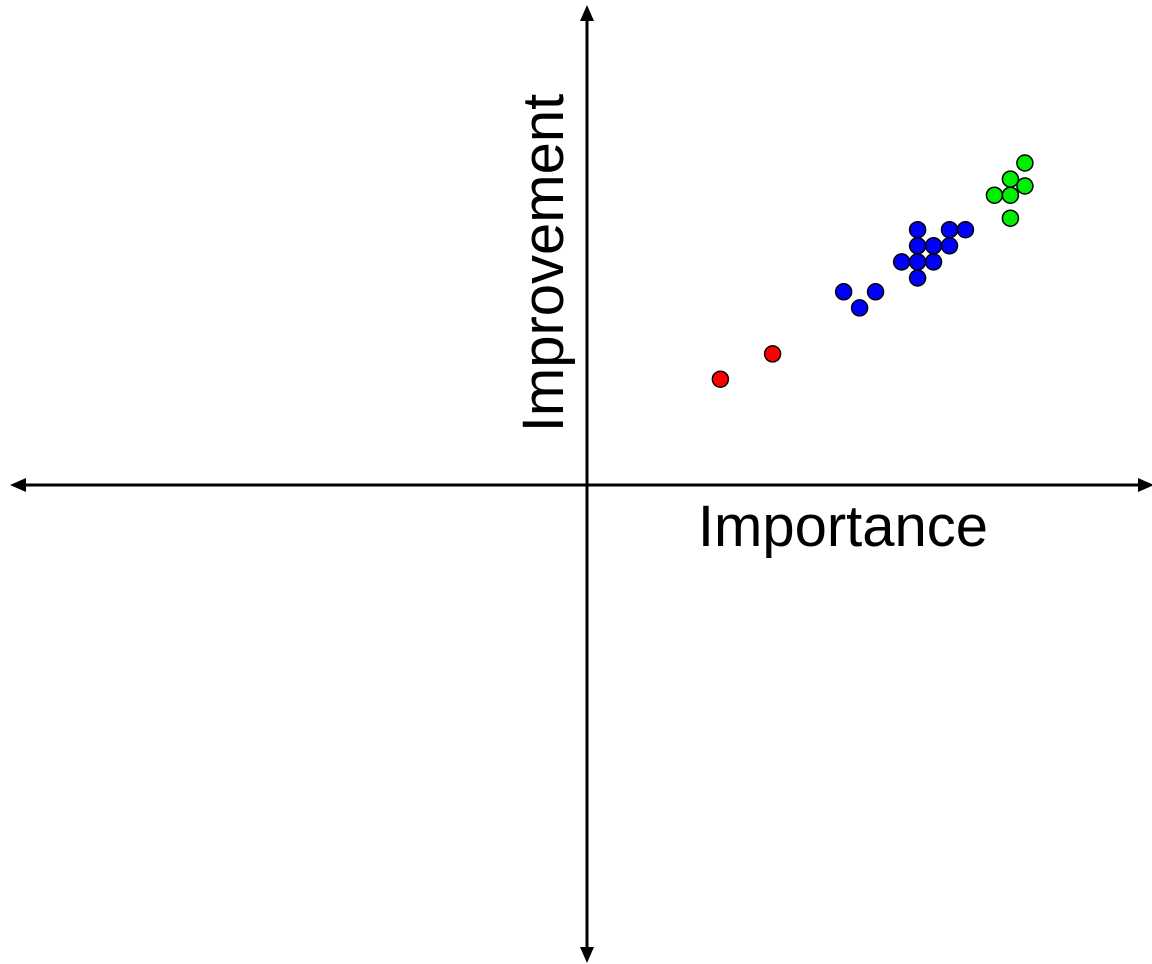 This screenshot has width=1152, height=964. What do you see at coordinates (587, 955) in the screenshot?
I see `y-axis-bottom-arrow` at bounding box center [587, 955].